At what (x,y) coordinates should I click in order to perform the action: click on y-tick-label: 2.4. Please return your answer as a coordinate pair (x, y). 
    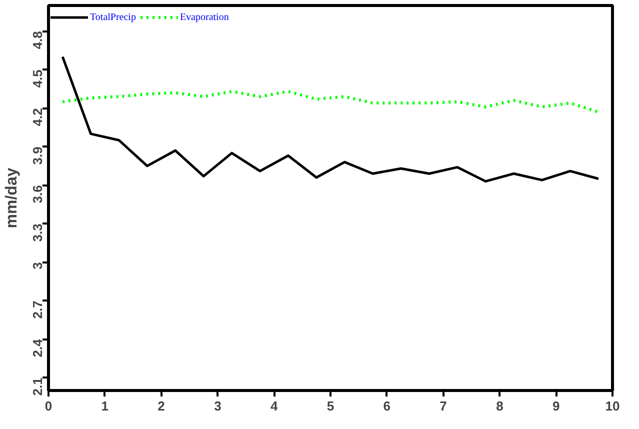
    Looking at the image, I should click on (37, 348).